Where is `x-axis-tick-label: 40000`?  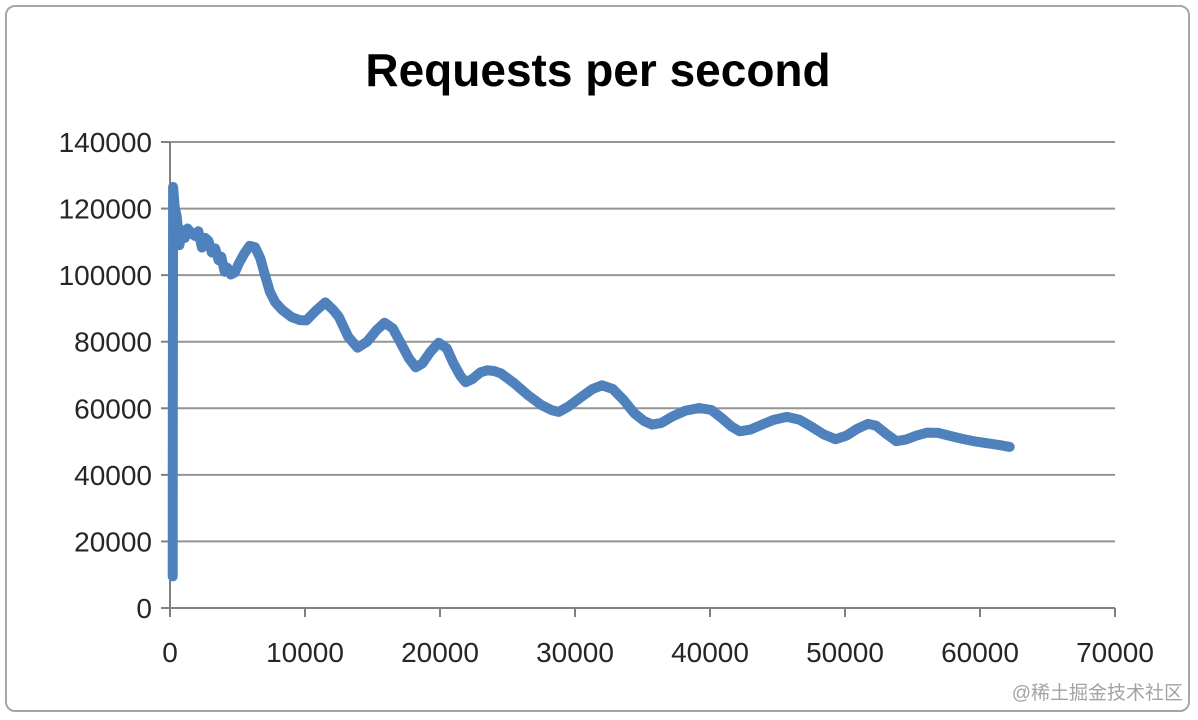 x-axis-tick-label: 40000 is located at coordinates (710, 652).